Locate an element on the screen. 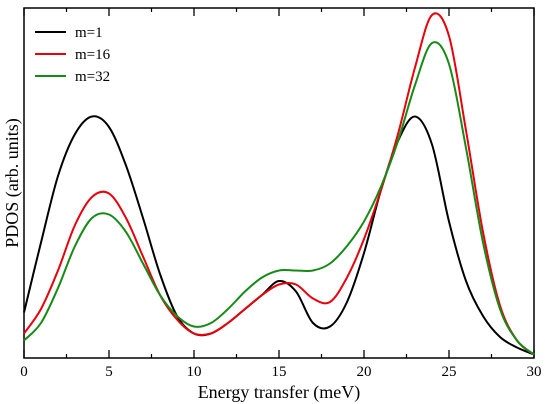 The width and height of the screenshot is (545, 404). x-tick-label: 10 is located at coordinates (194, 372).